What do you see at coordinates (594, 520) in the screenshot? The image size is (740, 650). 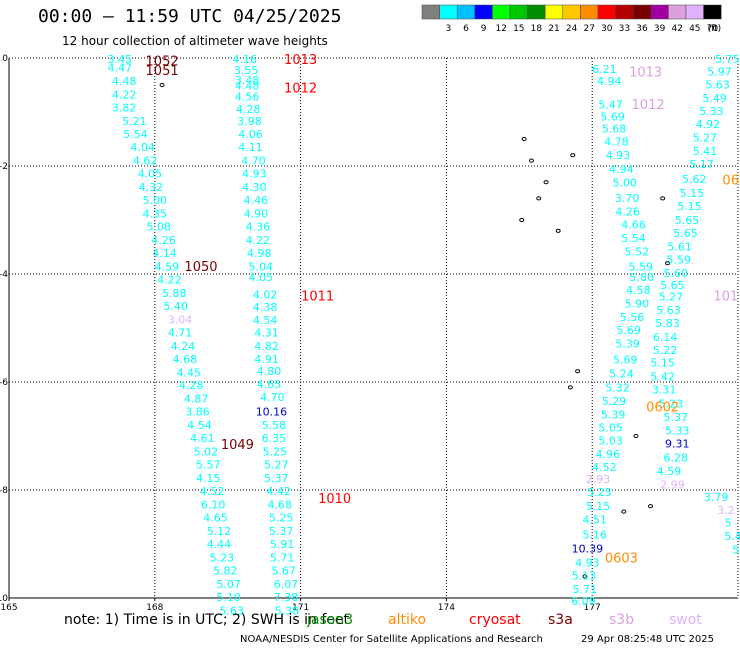 I see `swh-value: 4.51` at bounding box center [594, 520].